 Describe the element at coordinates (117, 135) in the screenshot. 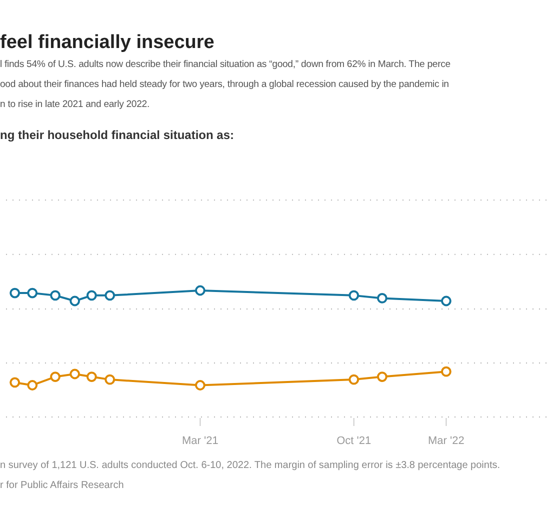

I see `text: ng their household financial situation as:` at that location.